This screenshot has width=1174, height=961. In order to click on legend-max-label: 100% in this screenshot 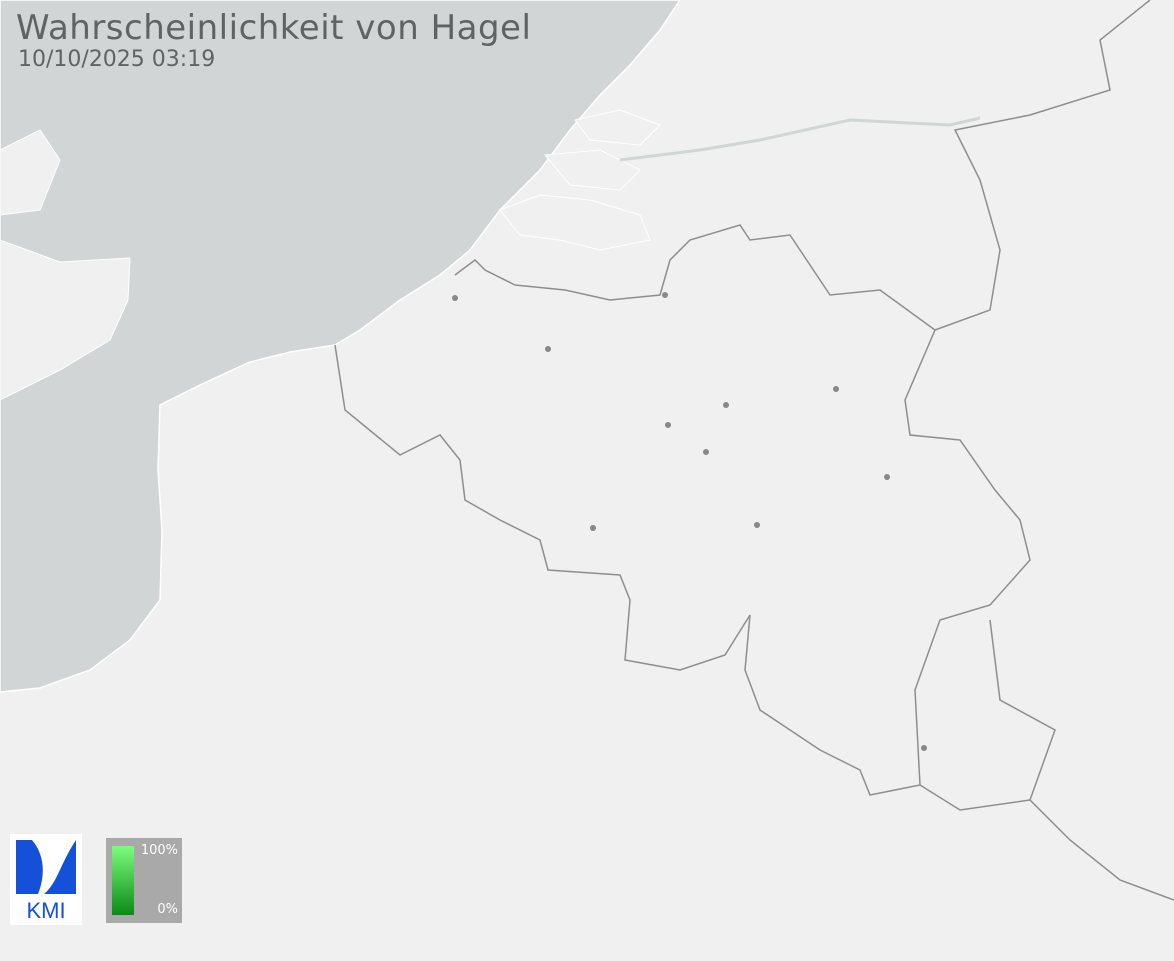, I will do `click(159, 850)`.